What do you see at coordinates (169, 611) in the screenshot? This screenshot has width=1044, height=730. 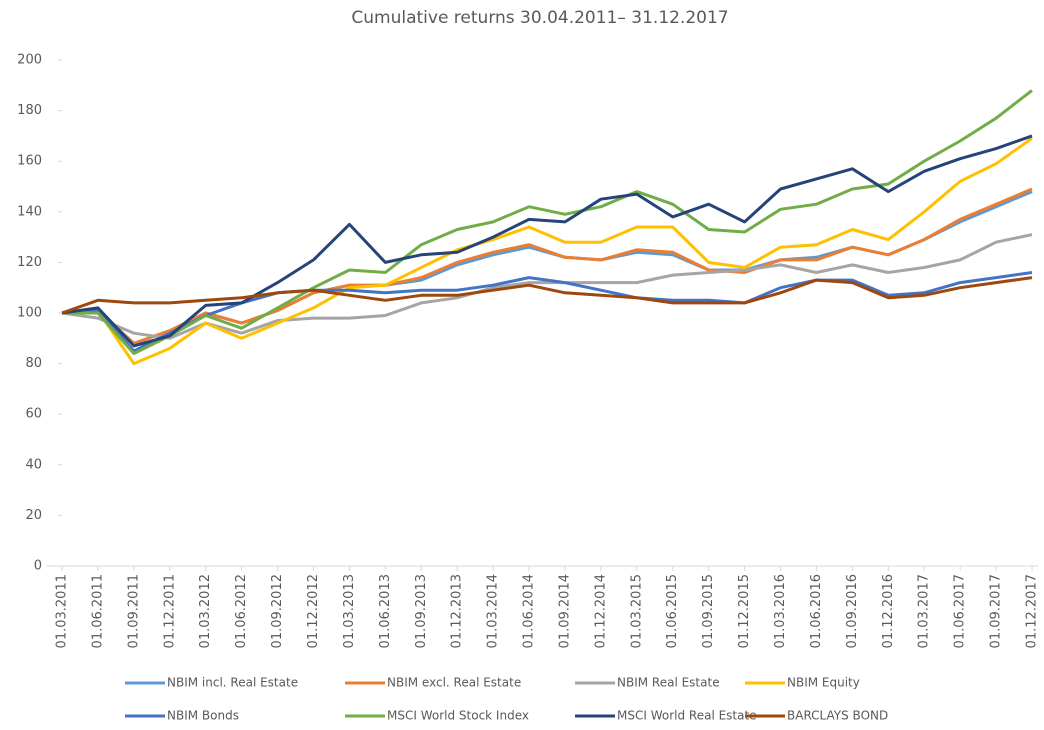 I see `x-tick-label: 01.12.2011` at bounding box center [169, 611].